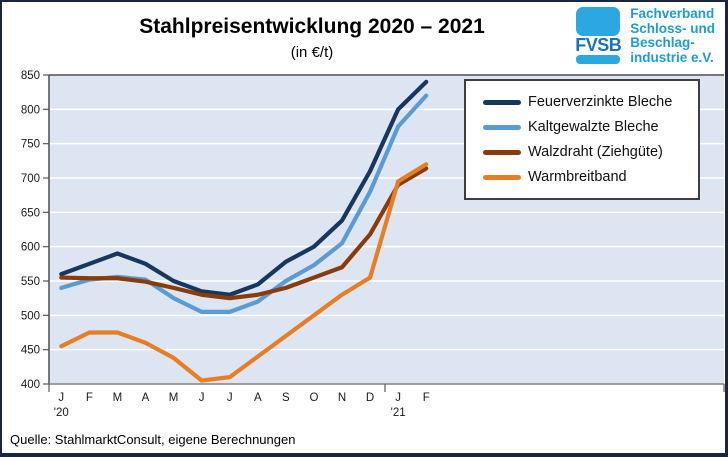  I want to click on legend-label: Feuerverzinkte Bleche, so click(600, 102).